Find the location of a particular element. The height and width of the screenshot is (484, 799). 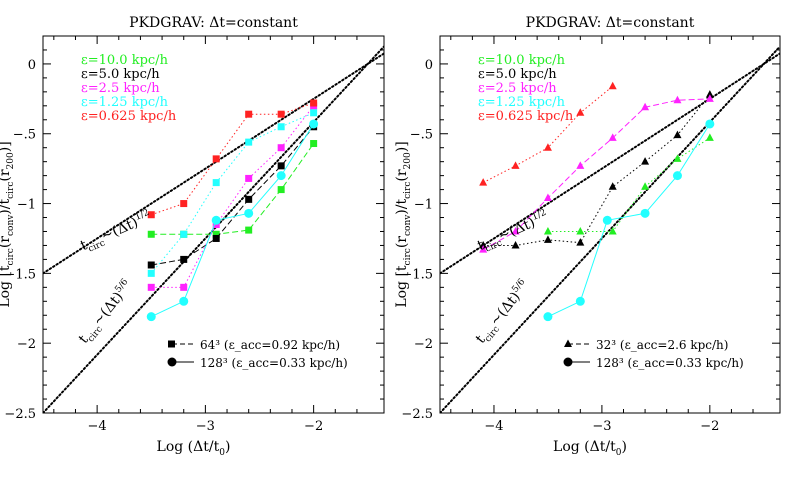

annotation-slope-half: tcirc~(Δt)1/2 is located at coordinates (513, 232).